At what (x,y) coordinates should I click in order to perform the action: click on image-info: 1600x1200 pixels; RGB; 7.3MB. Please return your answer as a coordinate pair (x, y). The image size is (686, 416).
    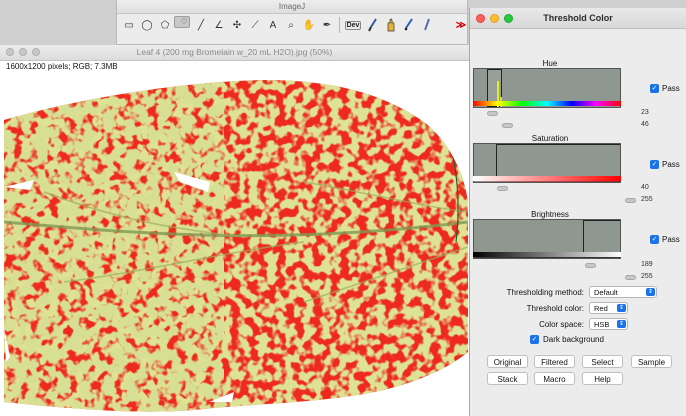
    Looking at the image, I should click on (234, 66).